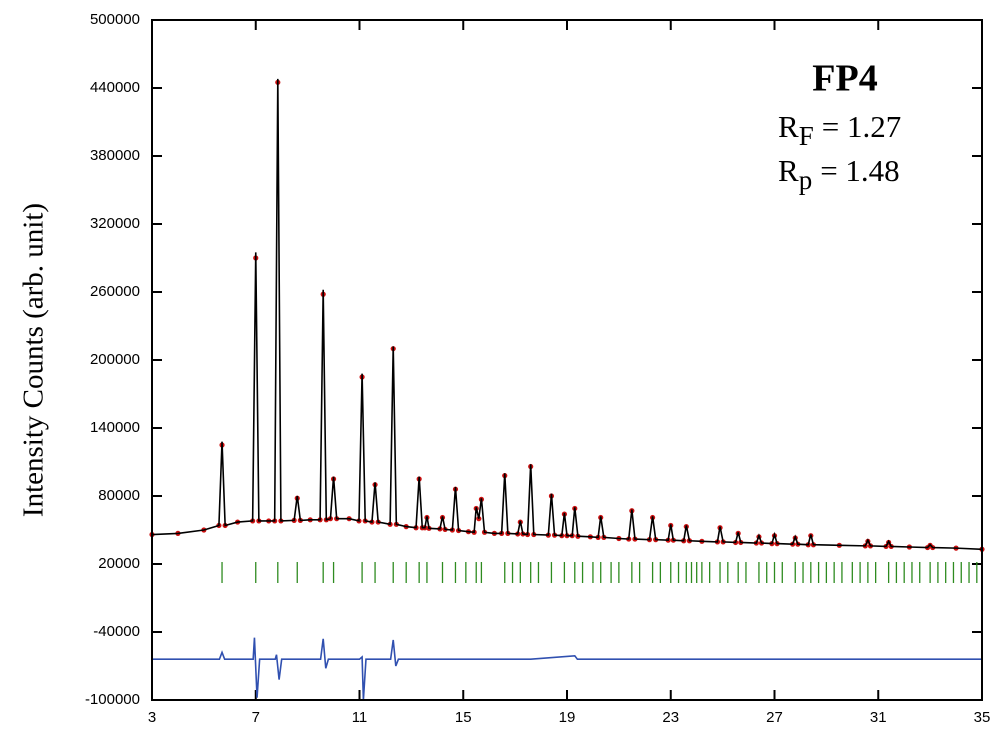 The height and width of the screenshot is (740, 995). What do you see at coordinates (859, 170) in the screenshot?
I see `annotation-value: = 1.48` at bounding box center [859, 170].